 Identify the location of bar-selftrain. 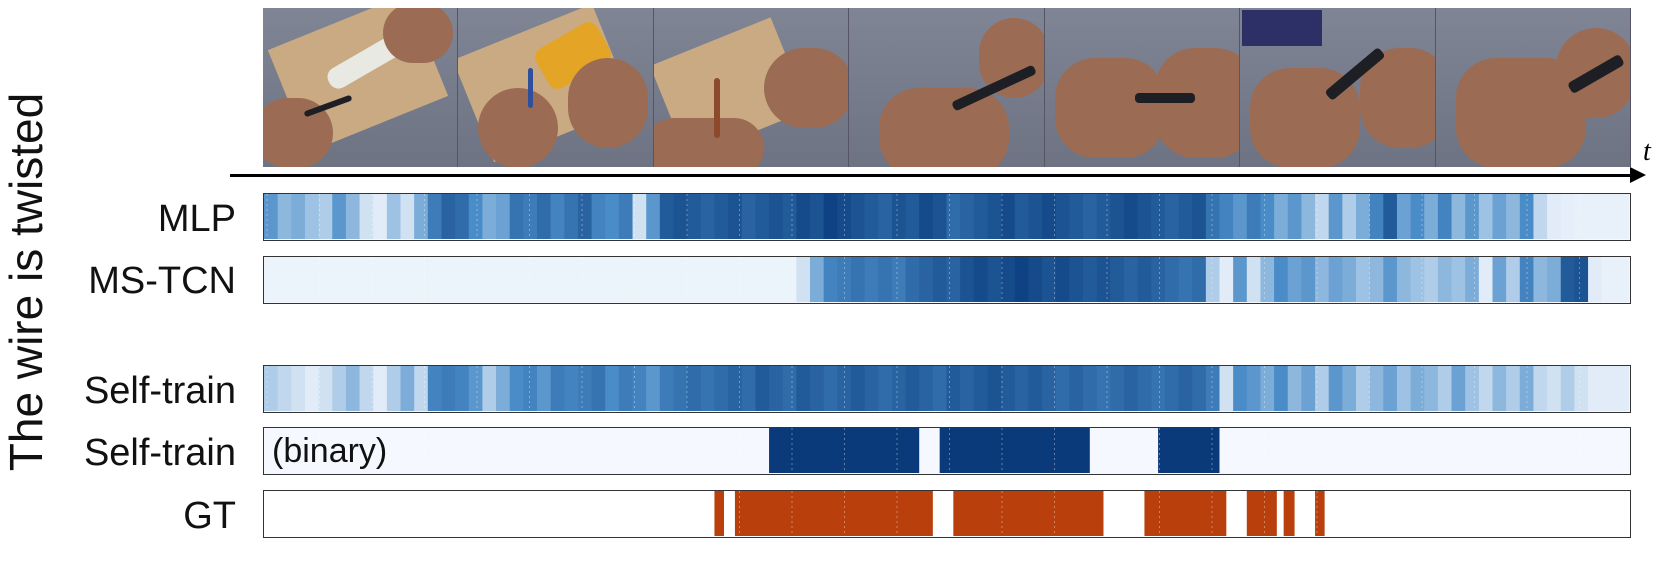
(947, 389).